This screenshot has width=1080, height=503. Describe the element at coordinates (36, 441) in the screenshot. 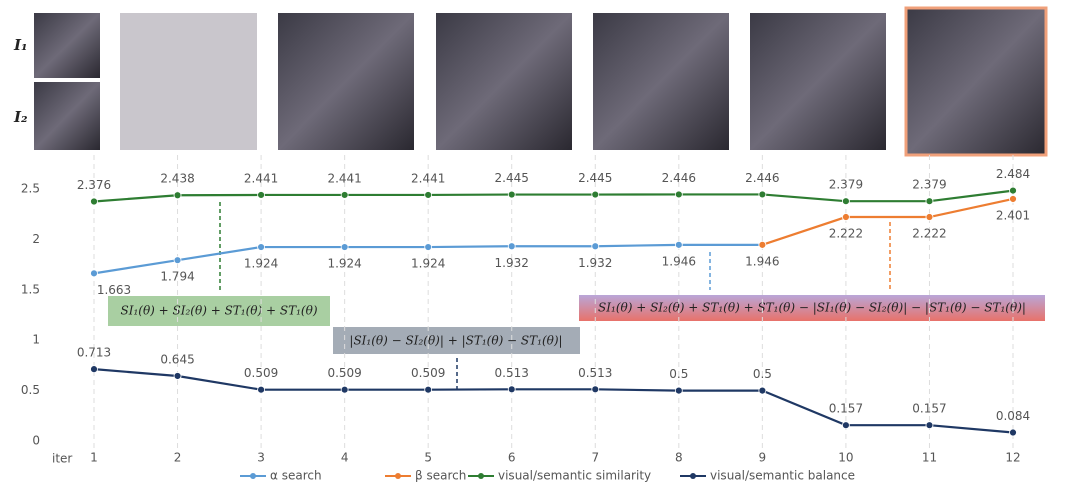

I see `y-tick-label: 0` at that location.